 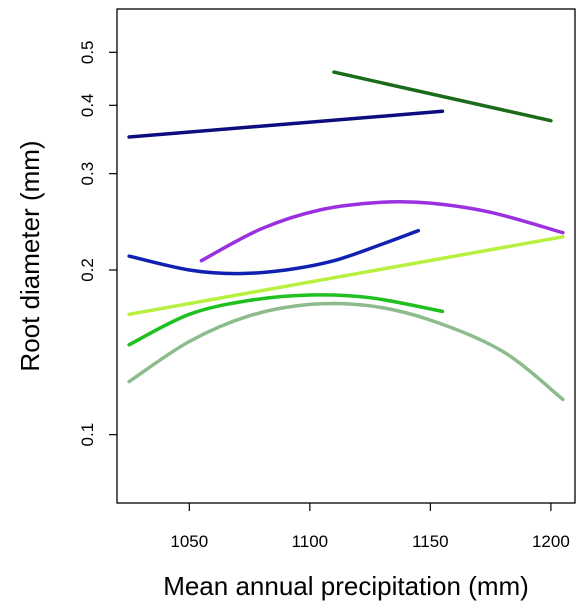 I want to click on y-tick-label: 0.4, so click(x=87, y=106).